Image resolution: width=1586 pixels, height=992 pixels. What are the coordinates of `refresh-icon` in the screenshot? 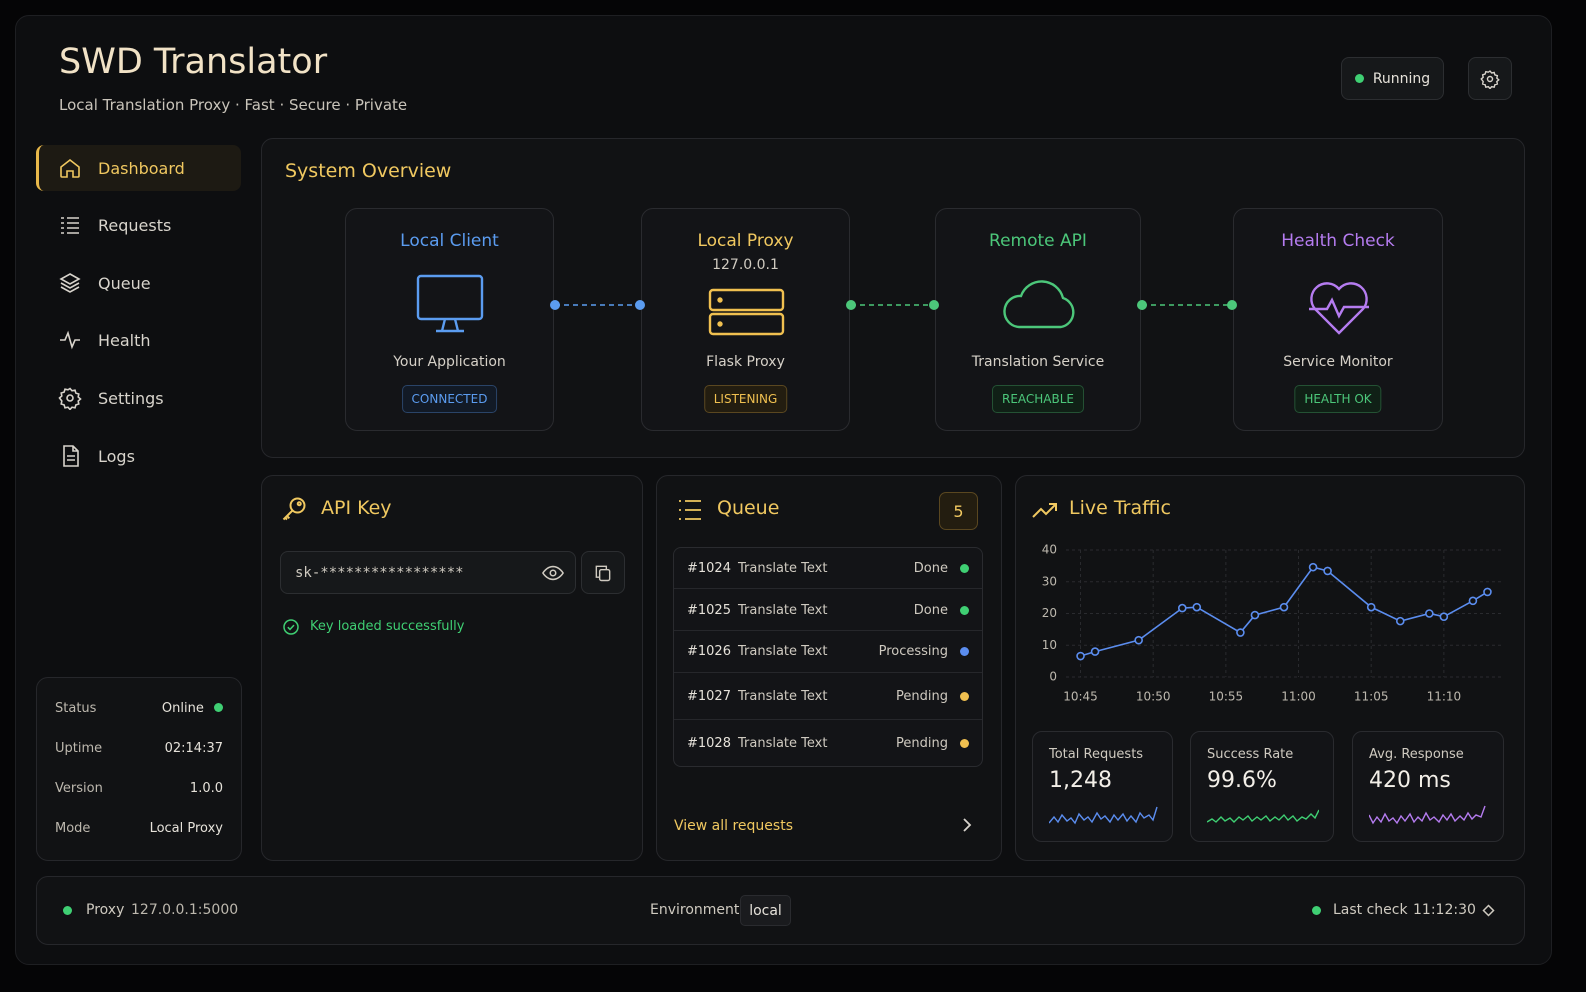 It's located at (1488, 910).